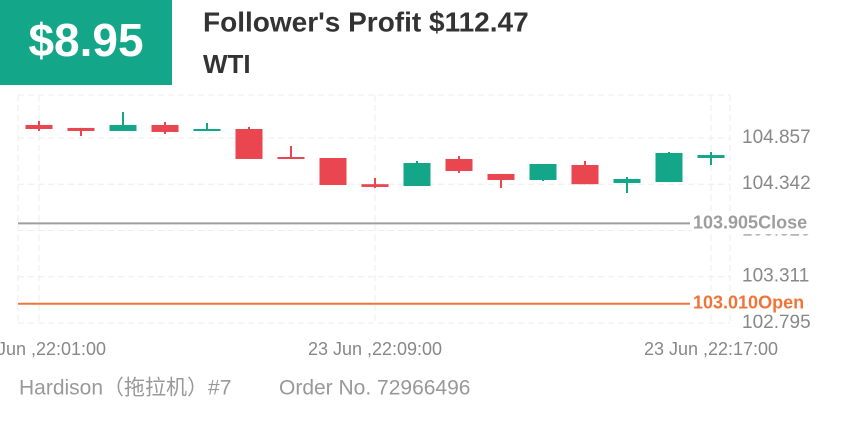 This screenshot has height=422, width=844. Describe the element at coordinates (711, 349) in the screenshot. I see `x-tick-label: 23 Jun ,22:17:00` at that location.